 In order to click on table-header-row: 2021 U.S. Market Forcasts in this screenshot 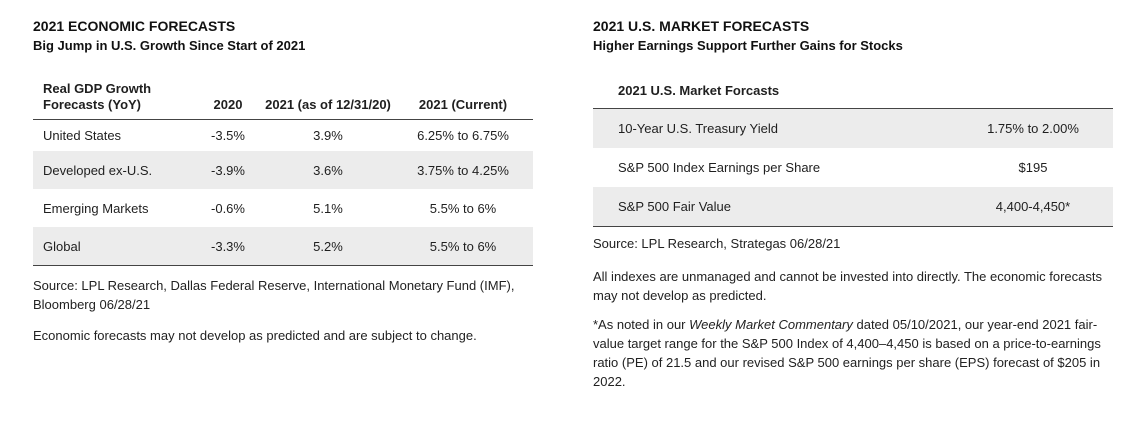, I will do `click(853, 96)`.